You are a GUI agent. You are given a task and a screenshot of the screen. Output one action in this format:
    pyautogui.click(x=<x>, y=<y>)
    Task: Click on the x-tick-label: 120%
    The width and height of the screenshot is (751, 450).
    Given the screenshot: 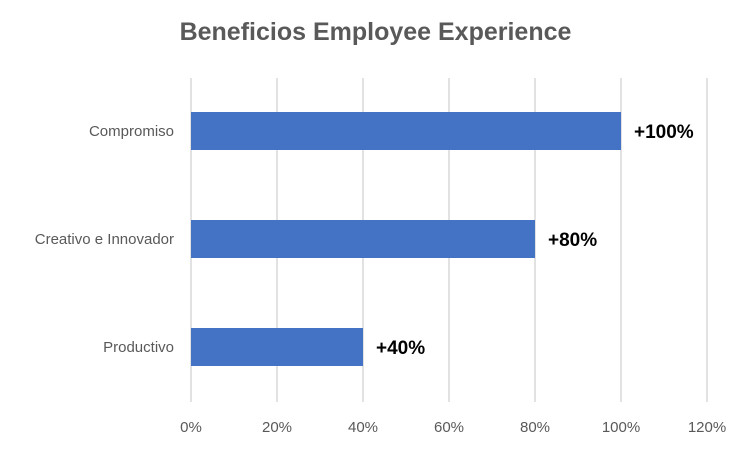 What is the action you would take?
    pyautogui.click(x=707, y=427)
    